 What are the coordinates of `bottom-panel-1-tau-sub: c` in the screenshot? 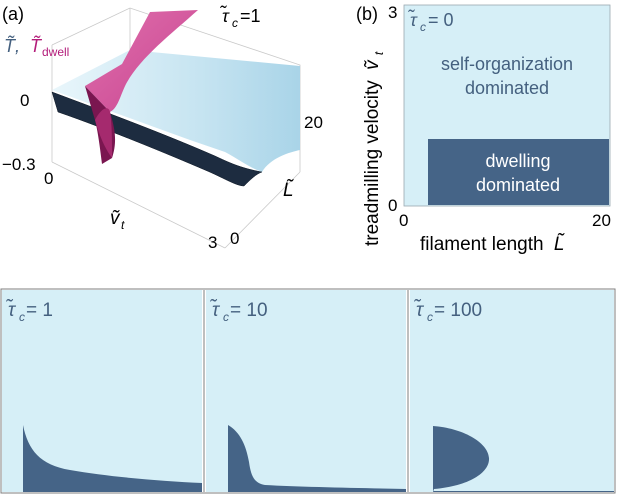 It's located at (22, 317).